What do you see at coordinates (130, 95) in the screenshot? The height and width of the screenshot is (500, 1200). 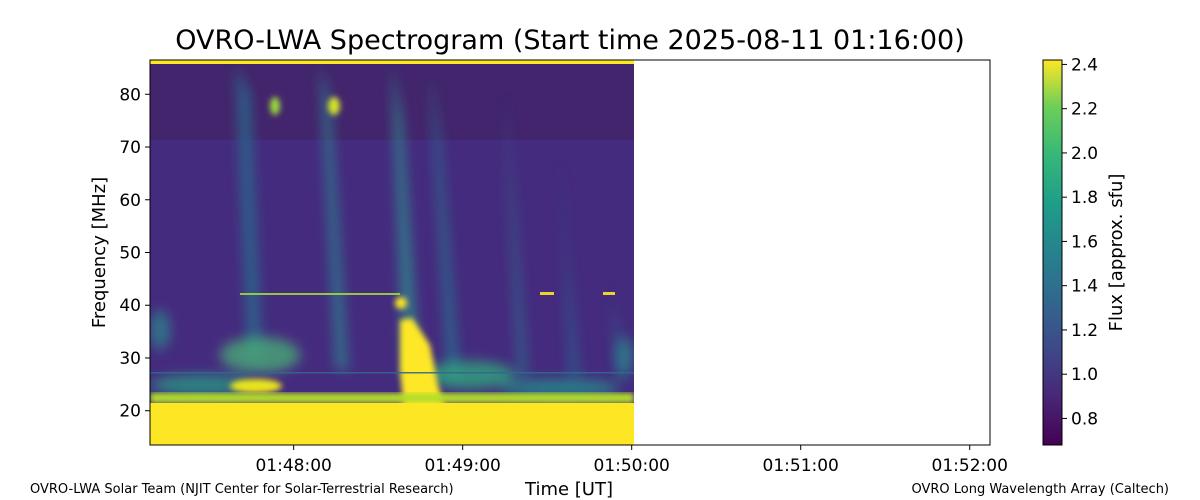 I see `y-tick-label: 80` at bounding box center [130, 95].